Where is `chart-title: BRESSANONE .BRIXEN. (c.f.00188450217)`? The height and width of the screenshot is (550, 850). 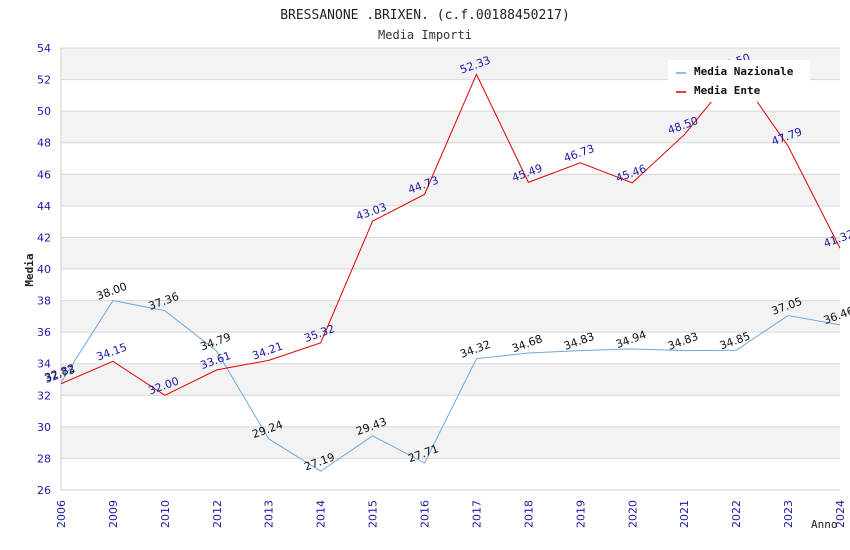 chart-title: BRESSANONE .BRIXEN. (c.f.00188450217) is located at coordinates (425, 15).